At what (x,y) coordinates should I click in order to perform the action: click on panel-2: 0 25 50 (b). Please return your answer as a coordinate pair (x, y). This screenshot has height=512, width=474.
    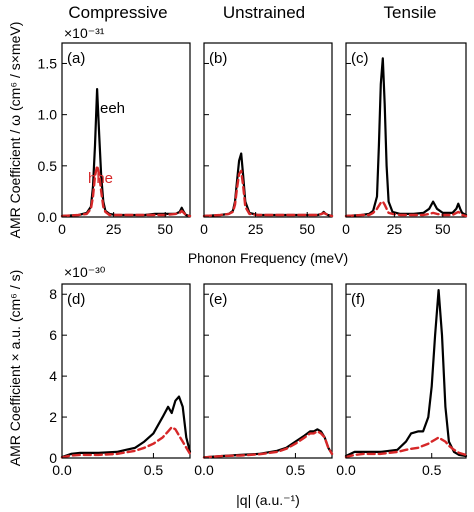
    Looking at the image, I should click on (267, 139).